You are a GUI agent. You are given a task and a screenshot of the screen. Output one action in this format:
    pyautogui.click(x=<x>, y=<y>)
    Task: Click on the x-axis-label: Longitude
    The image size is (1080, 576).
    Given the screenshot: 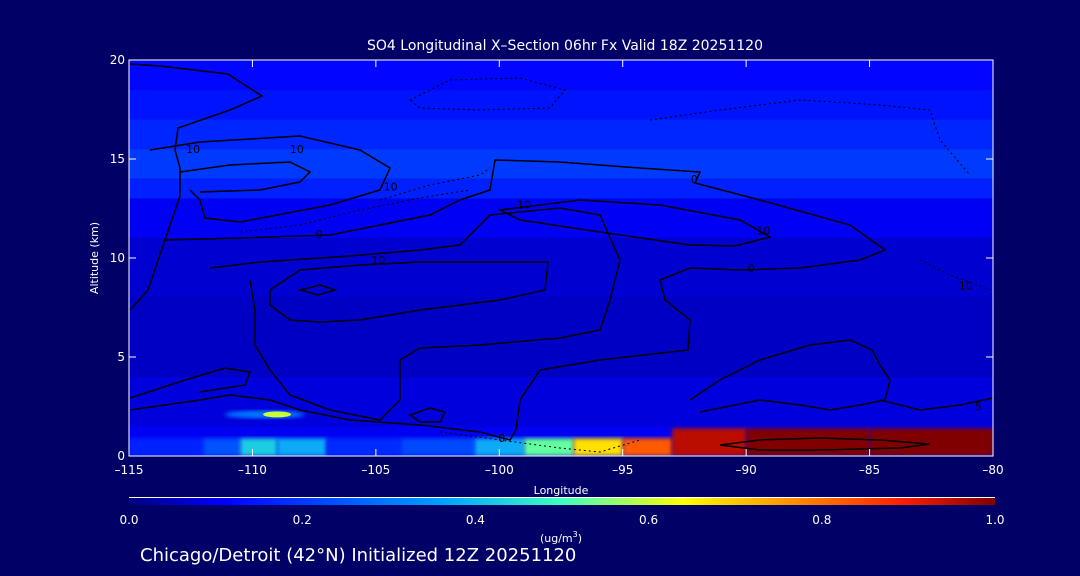 What is the action you would take?
    pyautogui.click(x=561, y=490)
    